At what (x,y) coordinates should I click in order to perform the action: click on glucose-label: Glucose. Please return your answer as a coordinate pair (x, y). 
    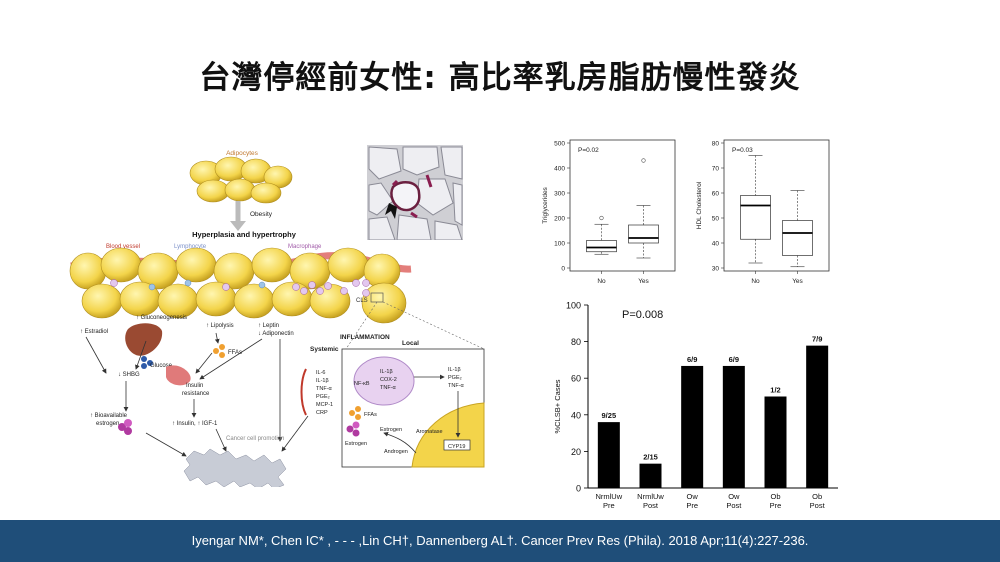
    Looking at the image, I should click on (161, 366).